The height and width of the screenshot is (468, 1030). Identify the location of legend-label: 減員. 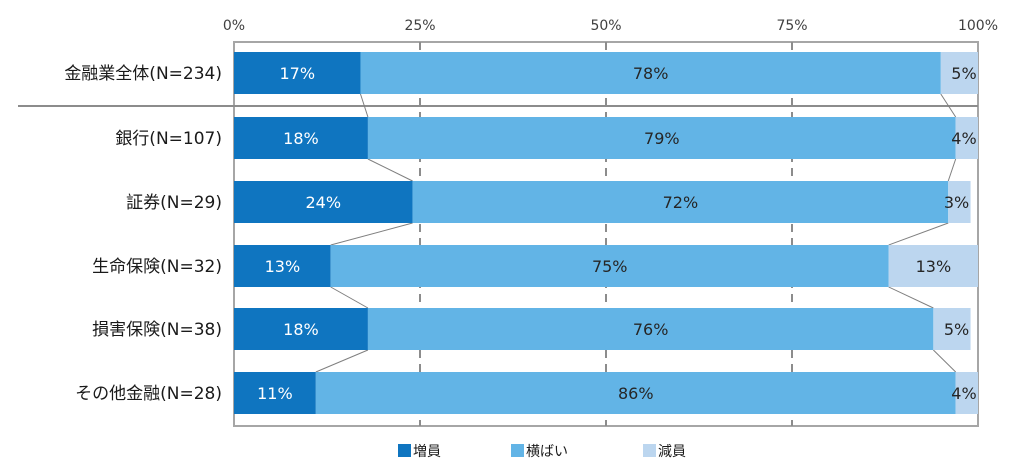
(672, 451).